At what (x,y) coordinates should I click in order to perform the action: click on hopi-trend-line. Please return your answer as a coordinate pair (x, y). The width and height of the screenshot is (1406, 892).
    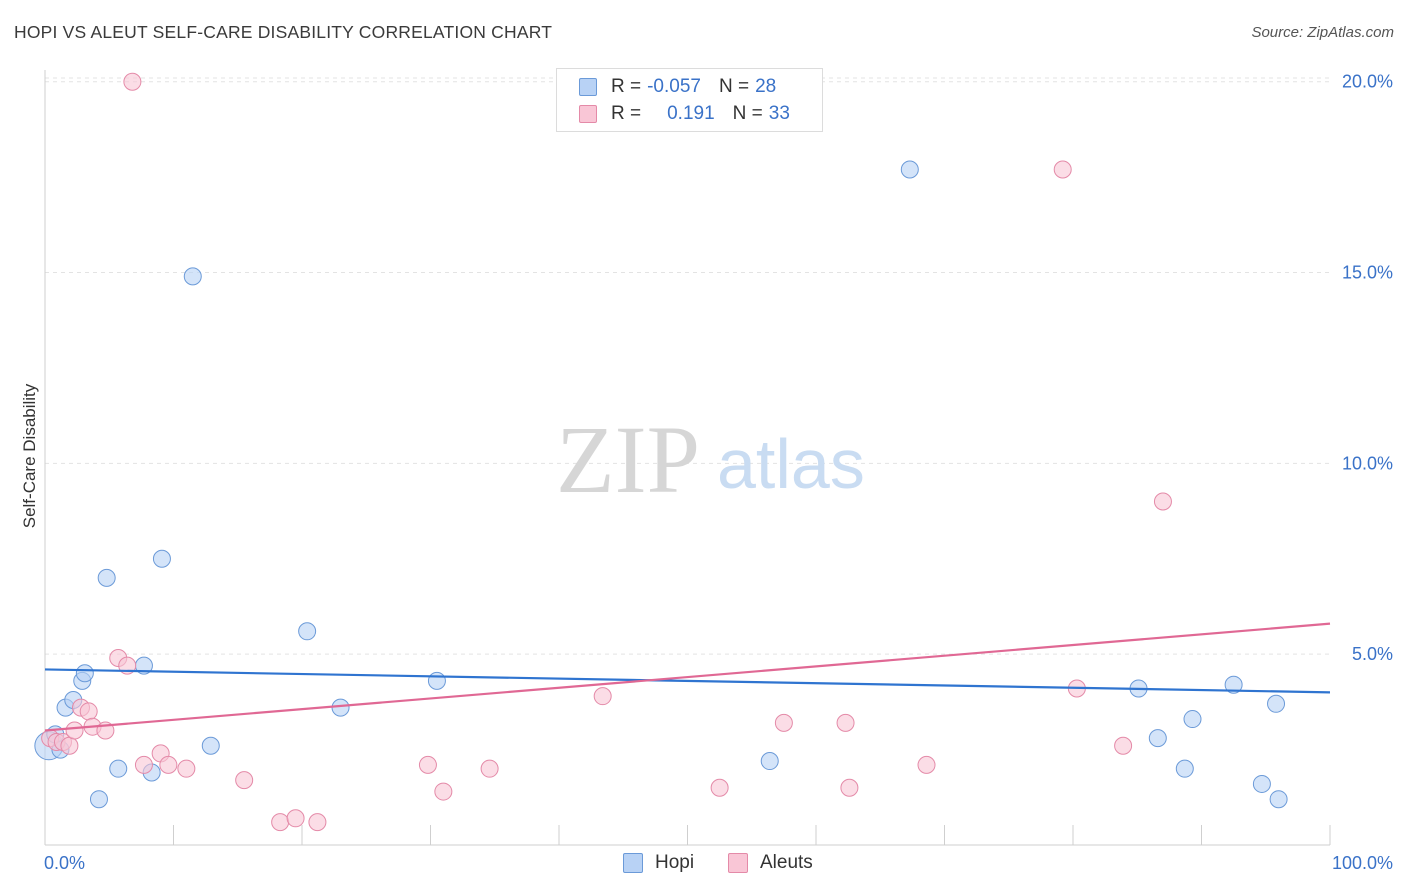
    Looking at the image, I should click on (687, 681).